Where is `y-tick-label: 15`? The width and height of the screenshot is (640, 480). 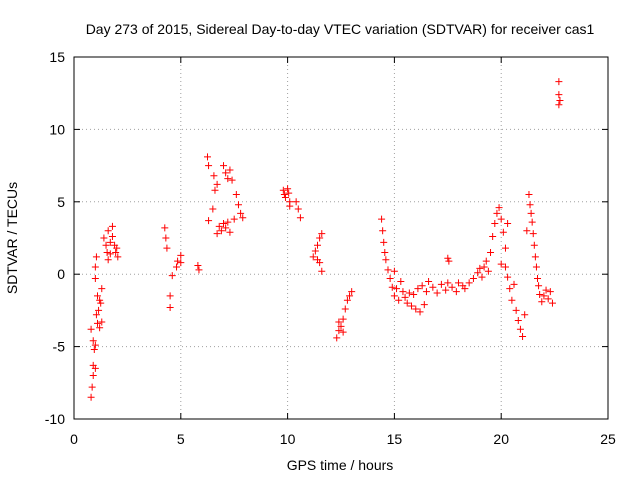
y-tick-label: 15 is located at coordinates (57, 57).